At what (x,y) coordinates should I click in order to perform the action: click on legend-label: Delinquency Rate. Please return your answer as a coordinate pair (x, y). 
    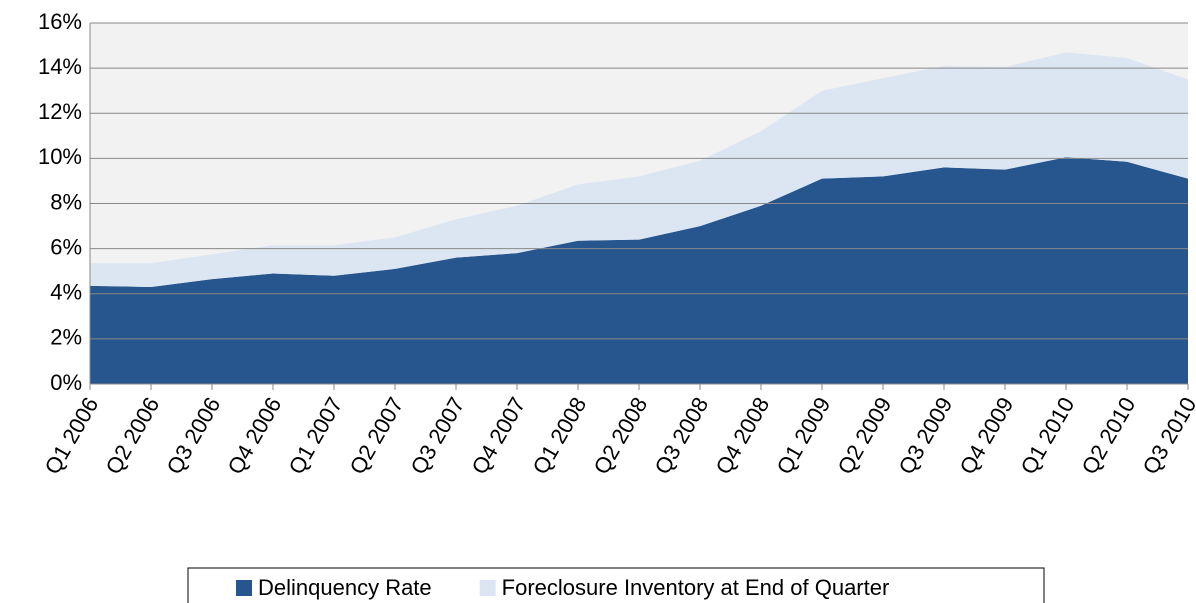
    Looking at the image, I should click on (345, 587).